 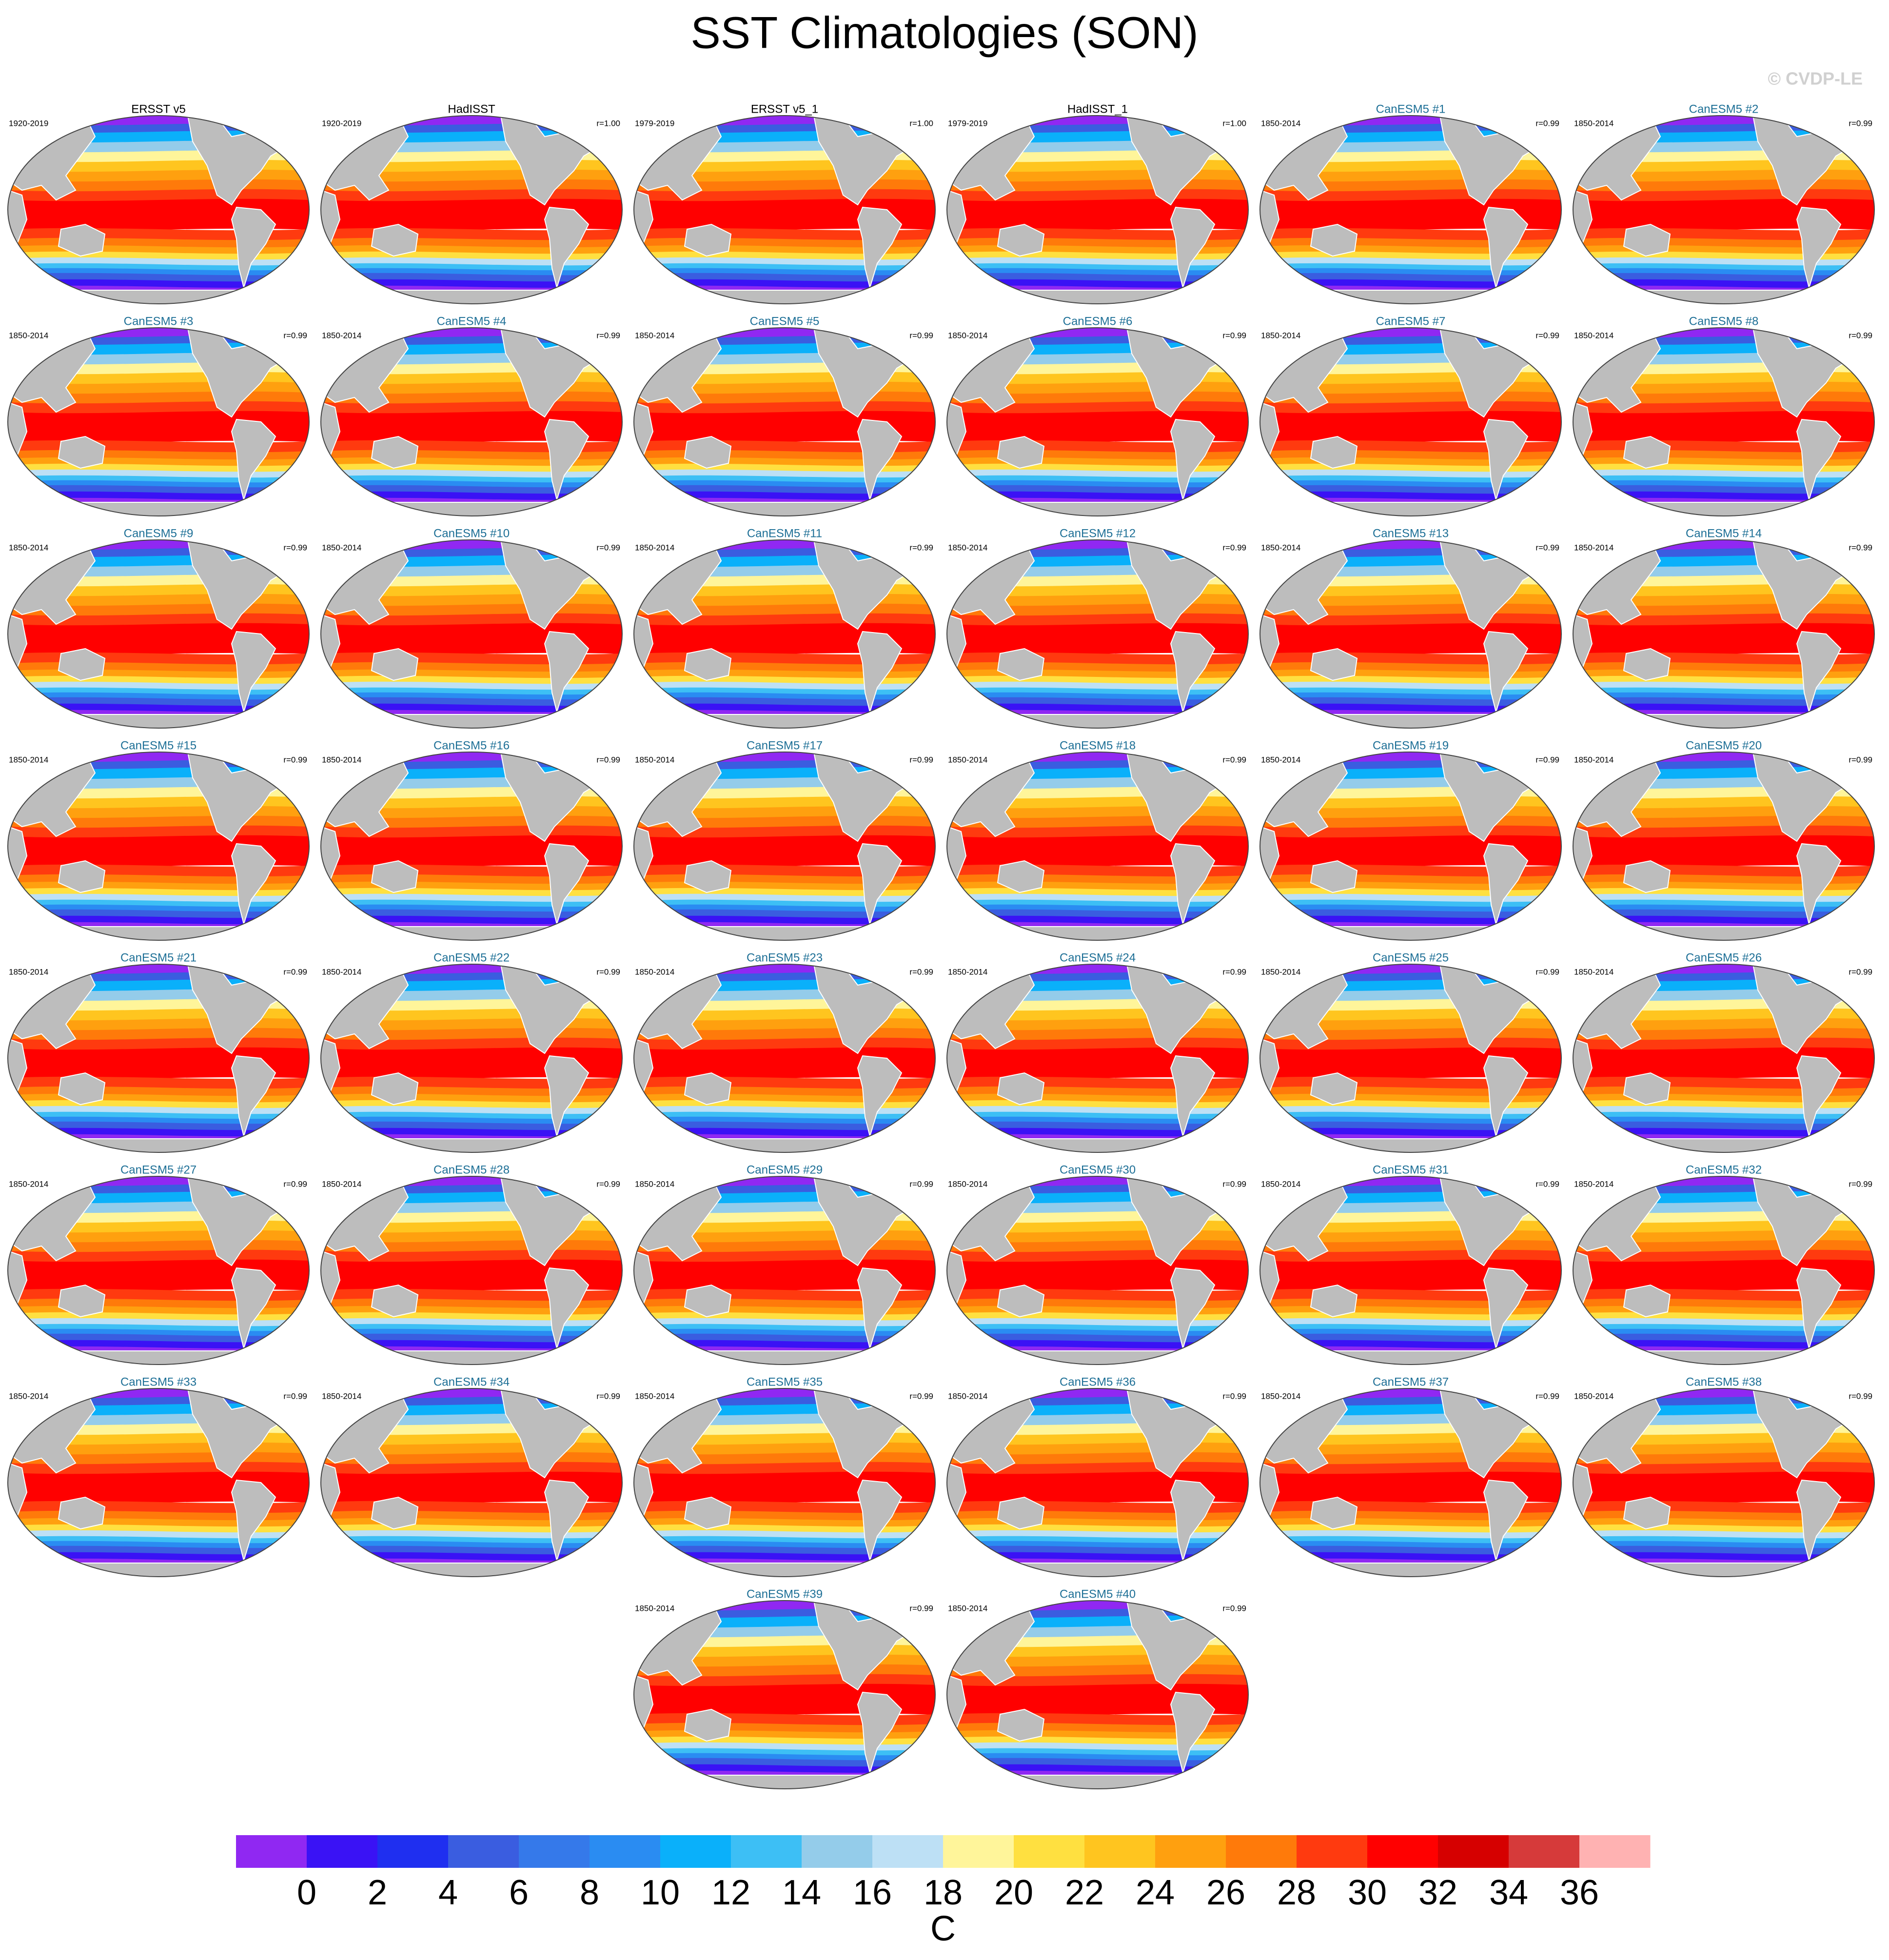 I want to click on panel-title: CanESM5 #36, so click(x=1098, y=1381).